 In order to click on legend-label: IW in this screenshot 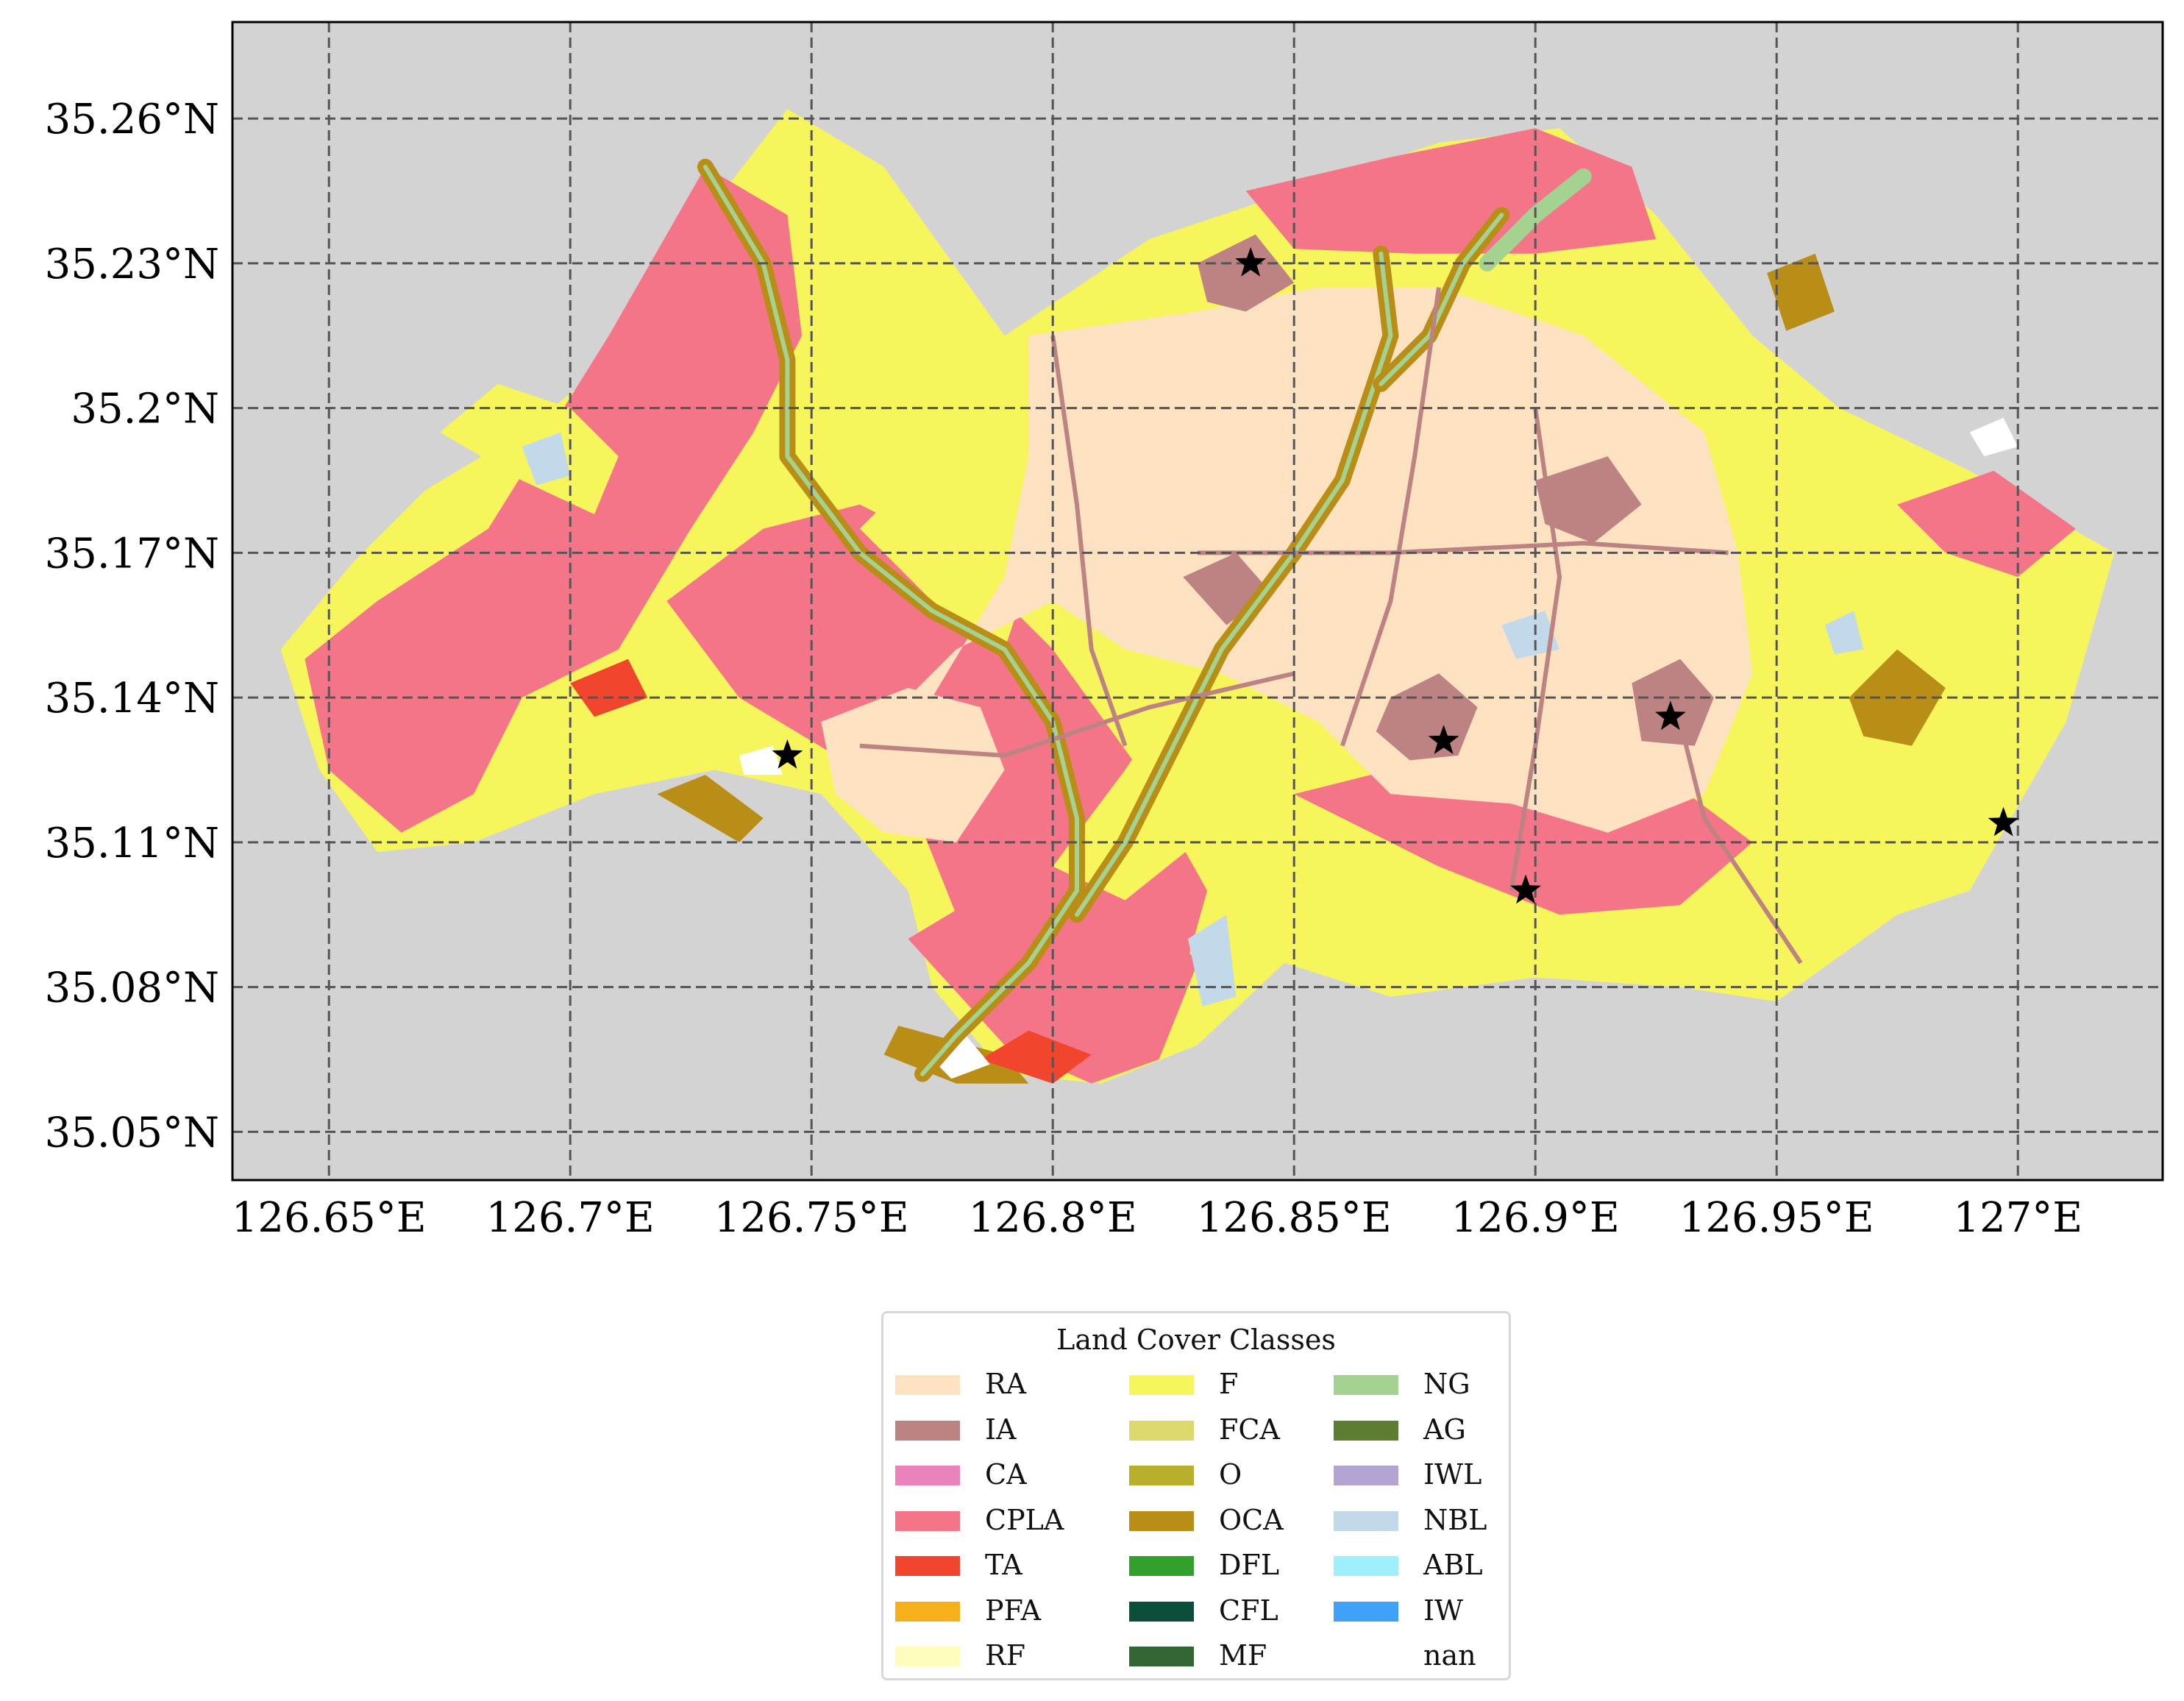, I will do `click(1443, 1610)`.